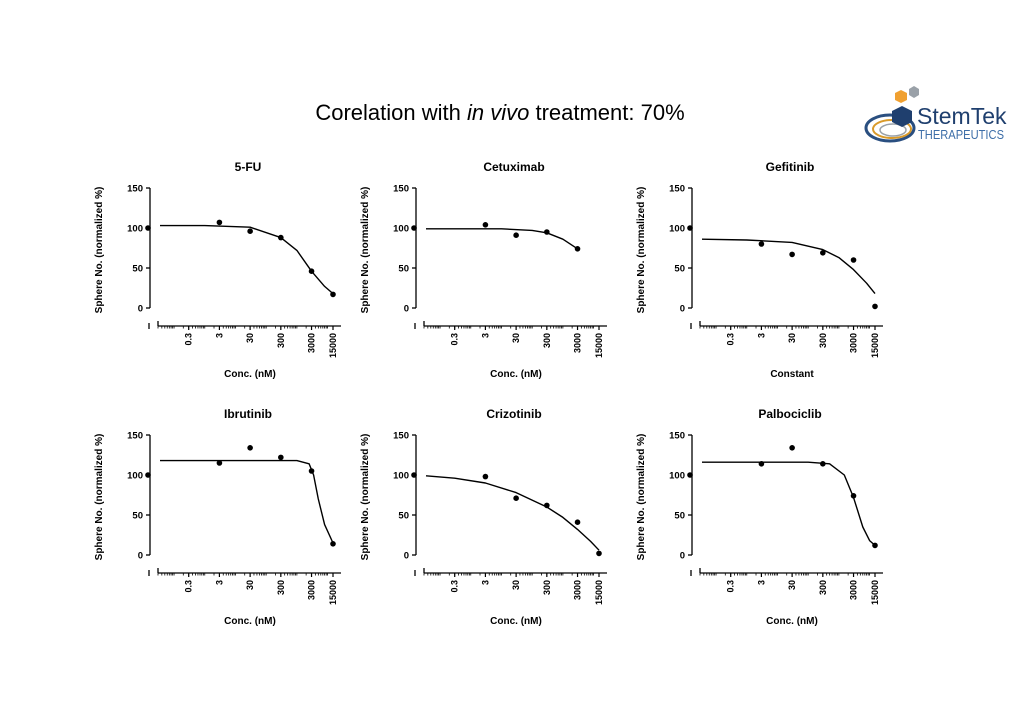 This screenshot has height=724, width=1024. I want to click on page-title: Corelation with in vivo treatment: 70%, so click(500, 113).